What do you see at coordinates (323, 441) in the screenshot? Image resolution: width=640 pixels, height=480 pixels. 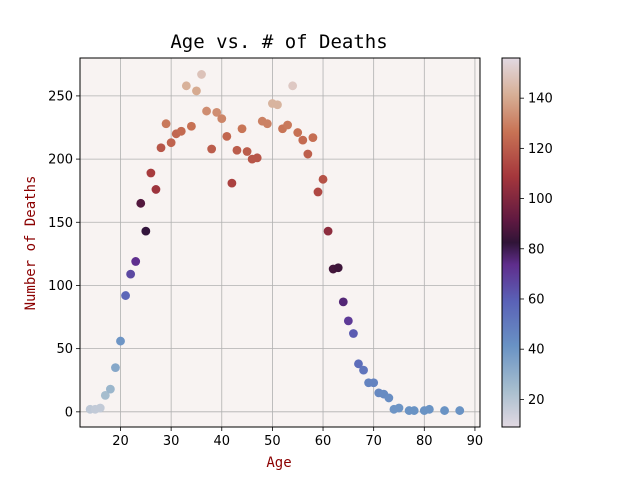 I see `x-tick-label: 60` at bounding box center [323, 441].